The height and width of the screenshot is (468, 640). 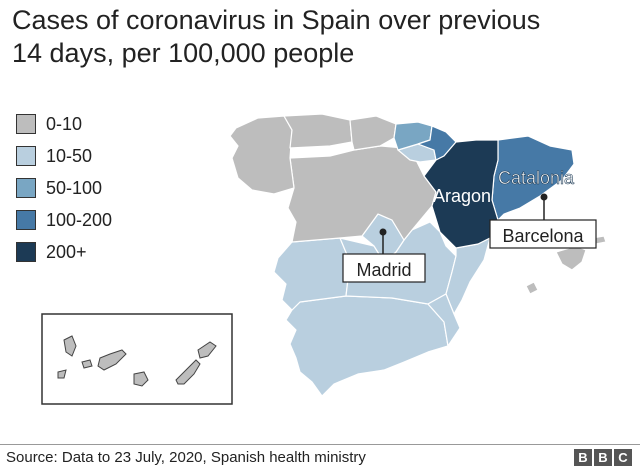 I want to click on legend-item: 0-10, so click(x=64, y=124).